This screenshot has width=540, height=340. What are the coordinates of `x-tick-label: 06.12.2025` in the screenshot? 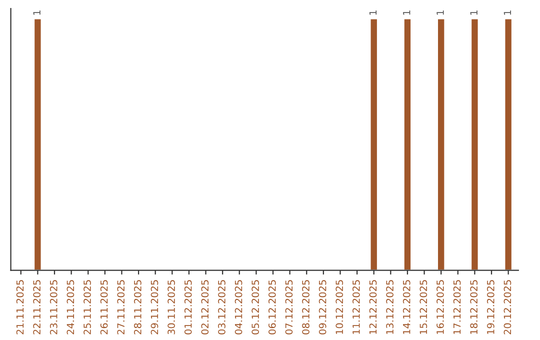 It's located at (272, 307).